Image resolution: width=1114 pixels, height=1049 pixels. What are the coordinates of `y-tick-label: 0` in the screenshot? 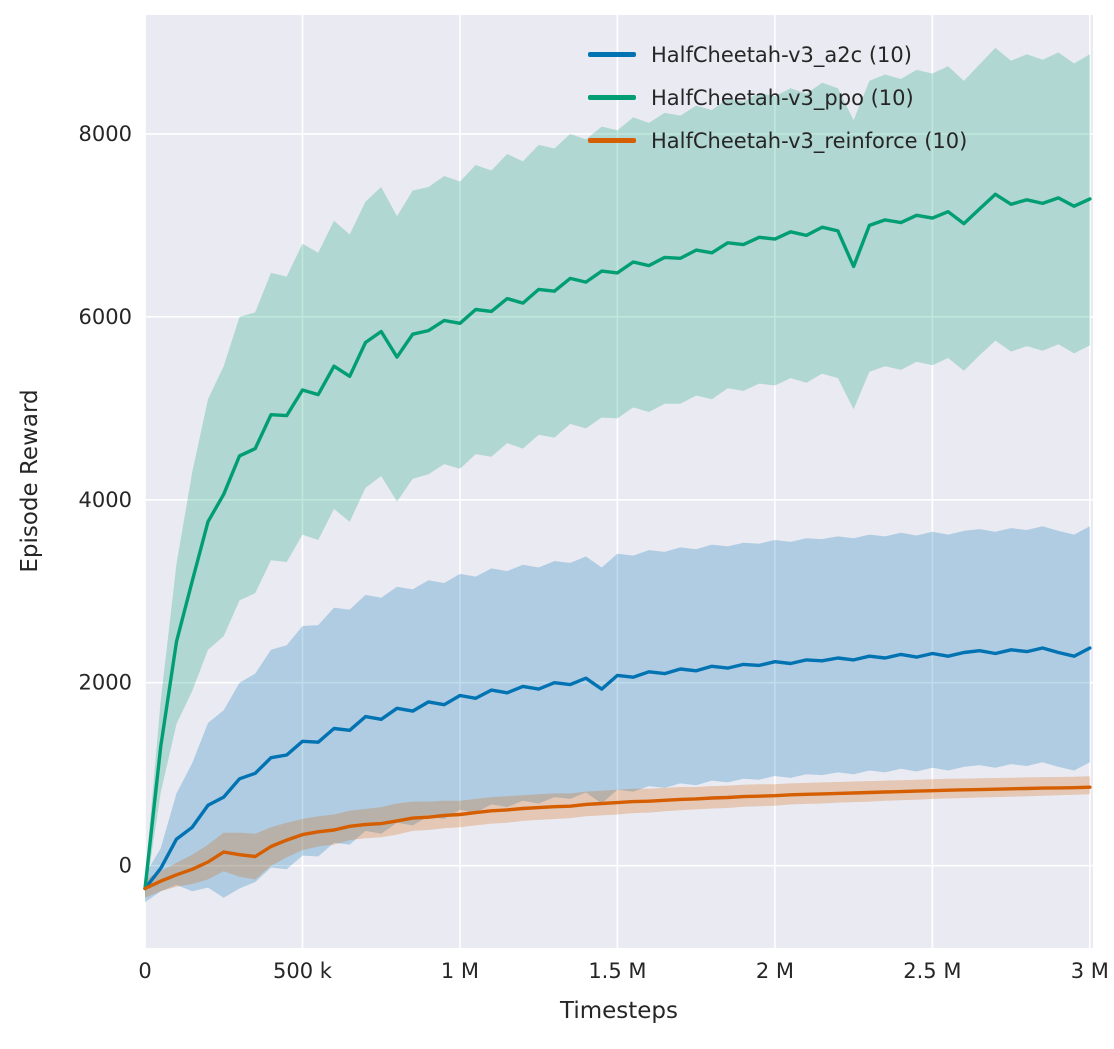 It's located at (125, 866).